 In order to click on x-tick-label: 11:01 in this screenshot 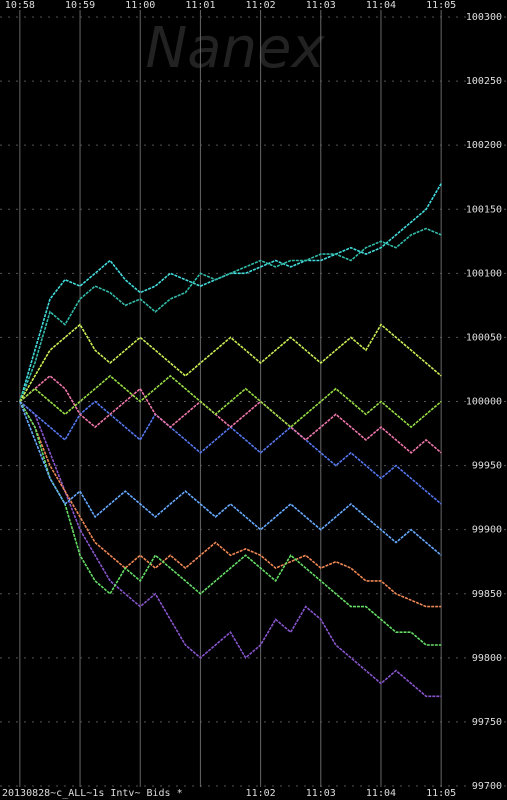, I will do `click(200, 5)`.